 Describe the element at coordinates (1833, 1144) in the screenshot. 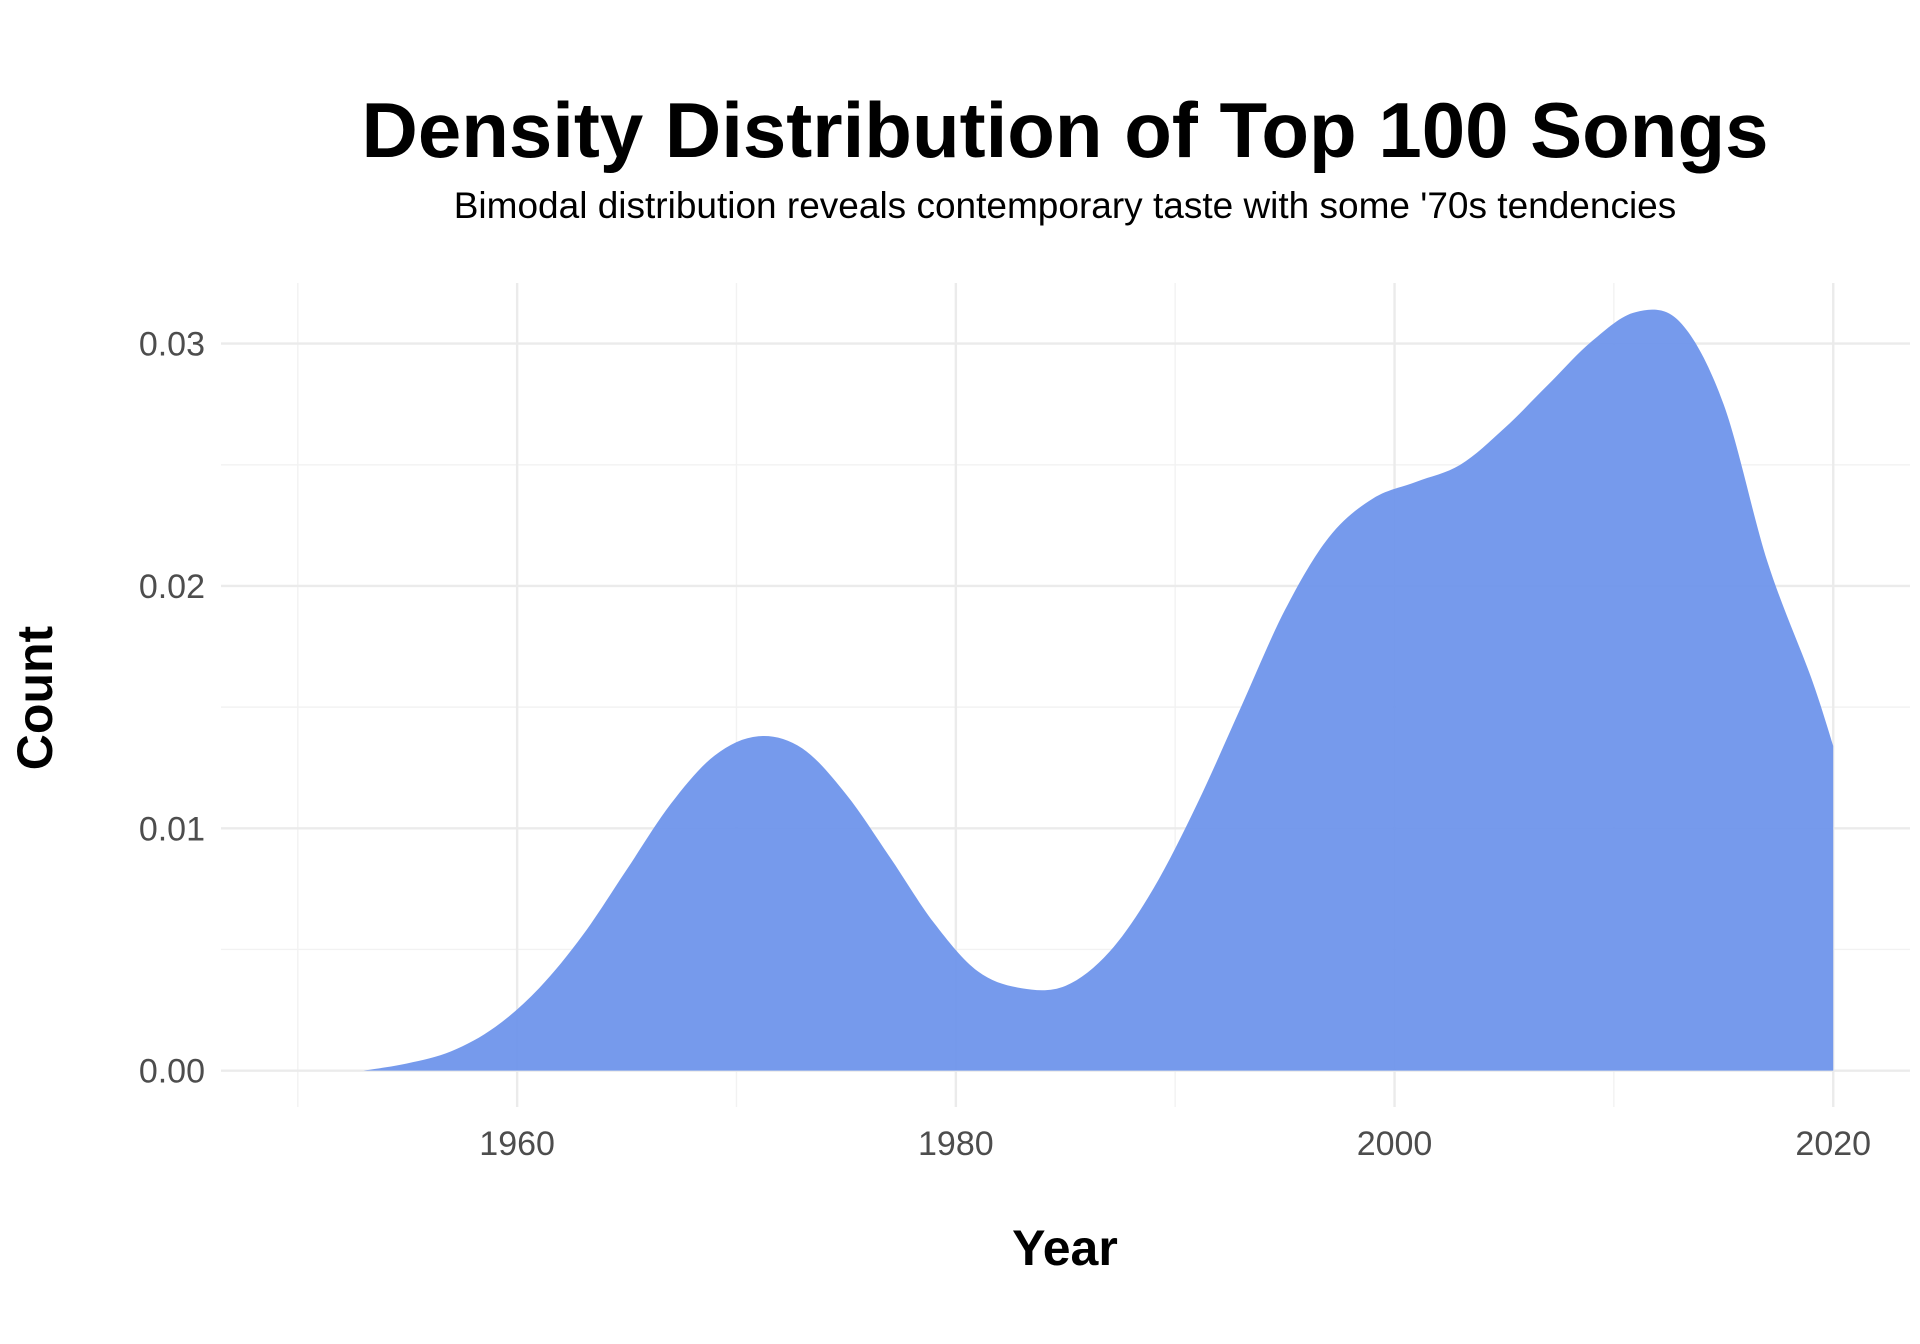

I see `x-tick-label: 2020` at that location.